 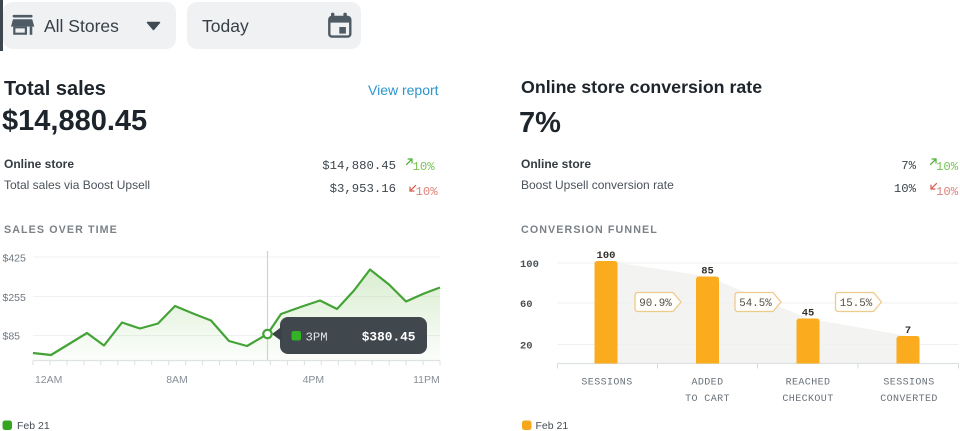 What do you see at coordinates (707, 383) in the screenshot?
I see `svg-text: ADDED` at bounding box center [707, 383].